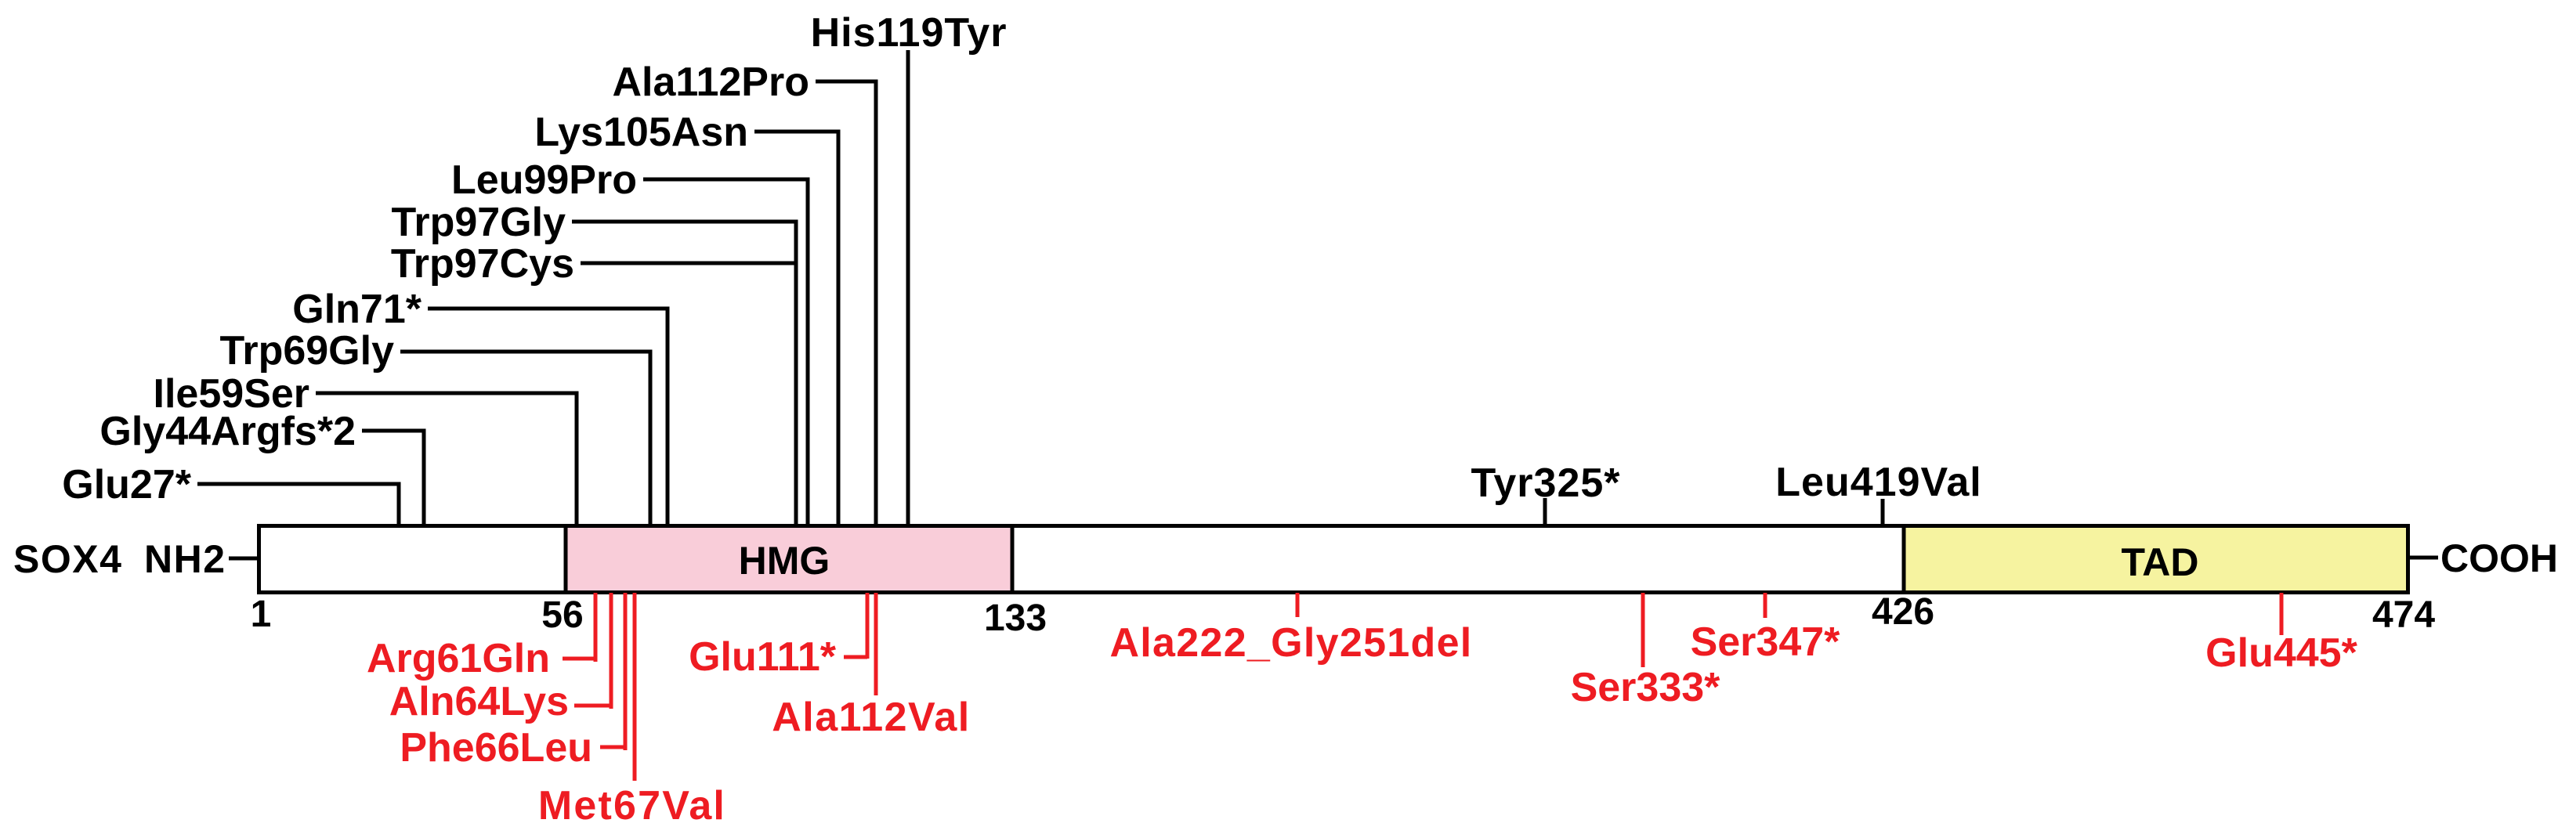  What do you see at coordinates (2159, 562) in the screenshot?
I see `svg-text: TAD` at bounding box center [2159, 562].